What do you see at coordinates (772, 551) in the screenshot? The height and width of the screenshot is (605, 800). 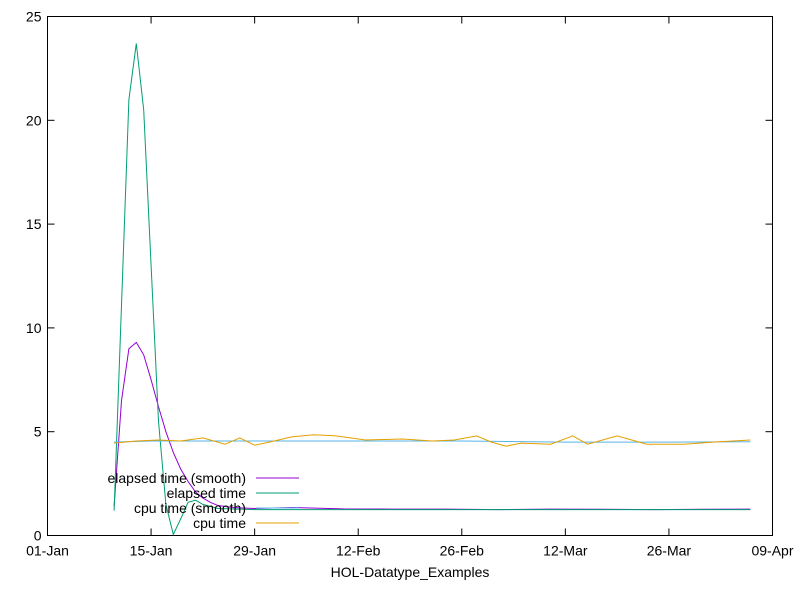 I see `x-tick-label: 09-Apr` at bounding box center [772, 551].